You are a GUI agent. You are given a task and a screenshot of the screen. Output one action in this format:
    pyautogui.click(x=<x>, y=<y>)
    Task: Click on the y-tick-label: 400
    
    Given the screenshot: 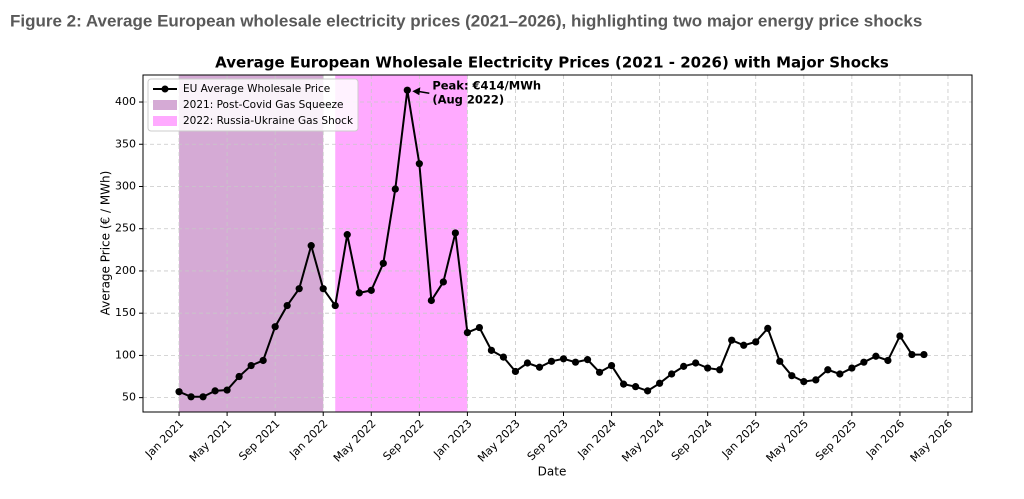 What is the action you would take?
    pyautogui.click(x=125, y=101)
    